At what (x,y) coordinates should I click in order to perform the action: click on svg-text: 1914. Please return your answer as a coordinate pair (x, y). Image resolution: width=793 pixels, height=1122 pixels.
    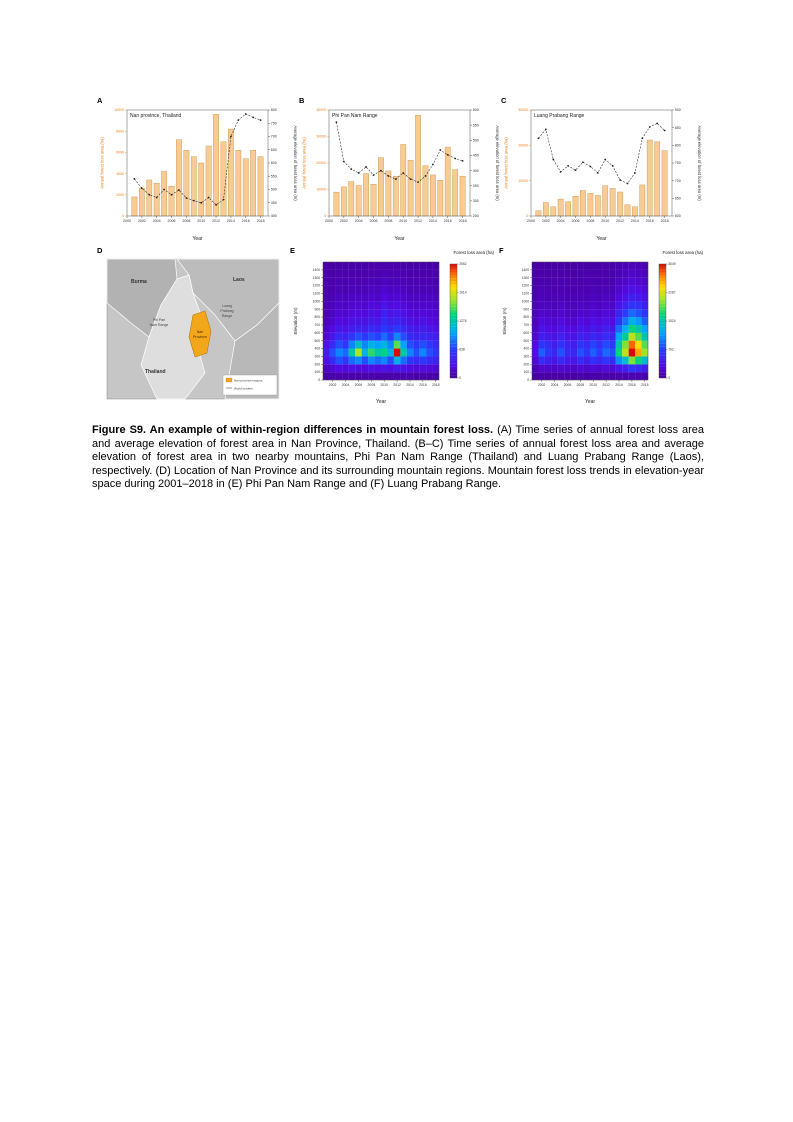
    Looking at the image, I should click on (463, 293).